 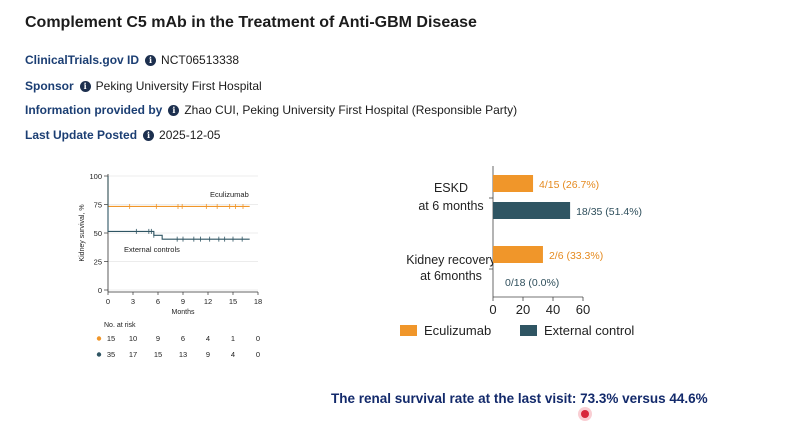 What do you see at coordinates (81, 135) in the screenshot?
I see `last-update-label: Last Update Posted` at bounding box center [81, 135].